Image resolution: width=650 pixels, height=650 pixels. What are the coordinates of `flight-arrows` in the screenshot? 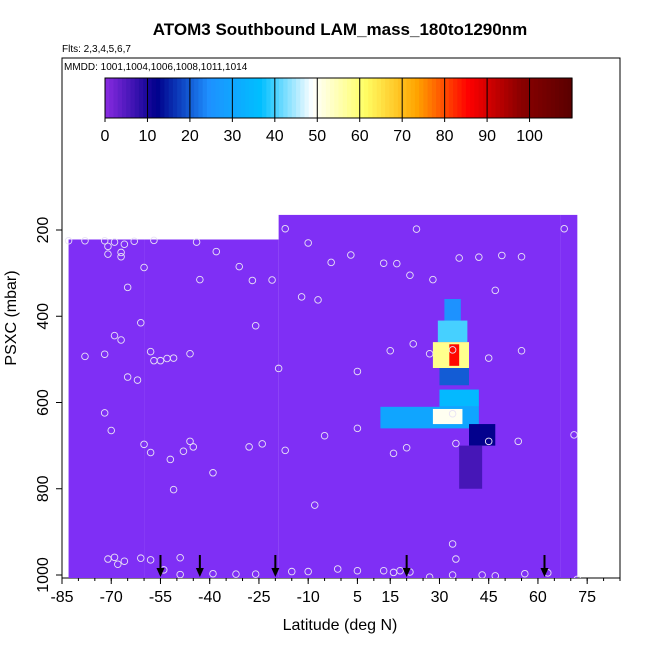 It's located at (352, 566).